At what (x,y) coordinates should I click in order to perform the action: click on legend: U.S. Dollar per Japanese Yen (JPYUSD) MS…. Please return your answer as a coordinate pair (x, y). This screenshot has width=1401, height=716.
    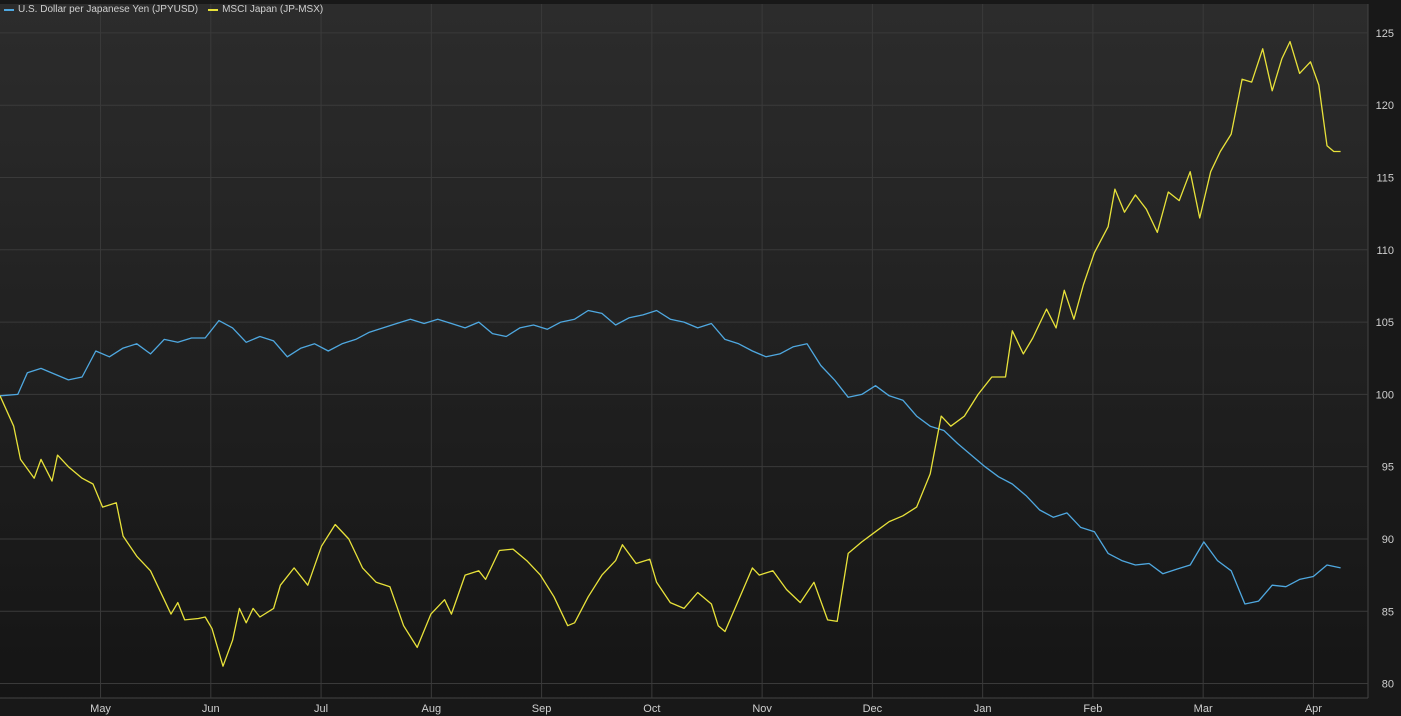
    Looking at the image, I should click on (163, 9).